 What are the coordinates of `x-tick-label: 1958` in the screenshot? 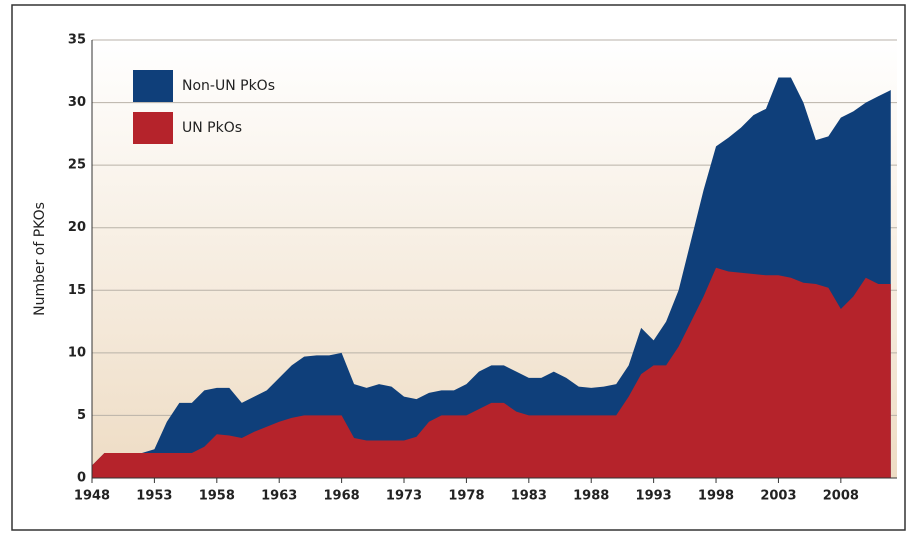 It's located at (217, 496).